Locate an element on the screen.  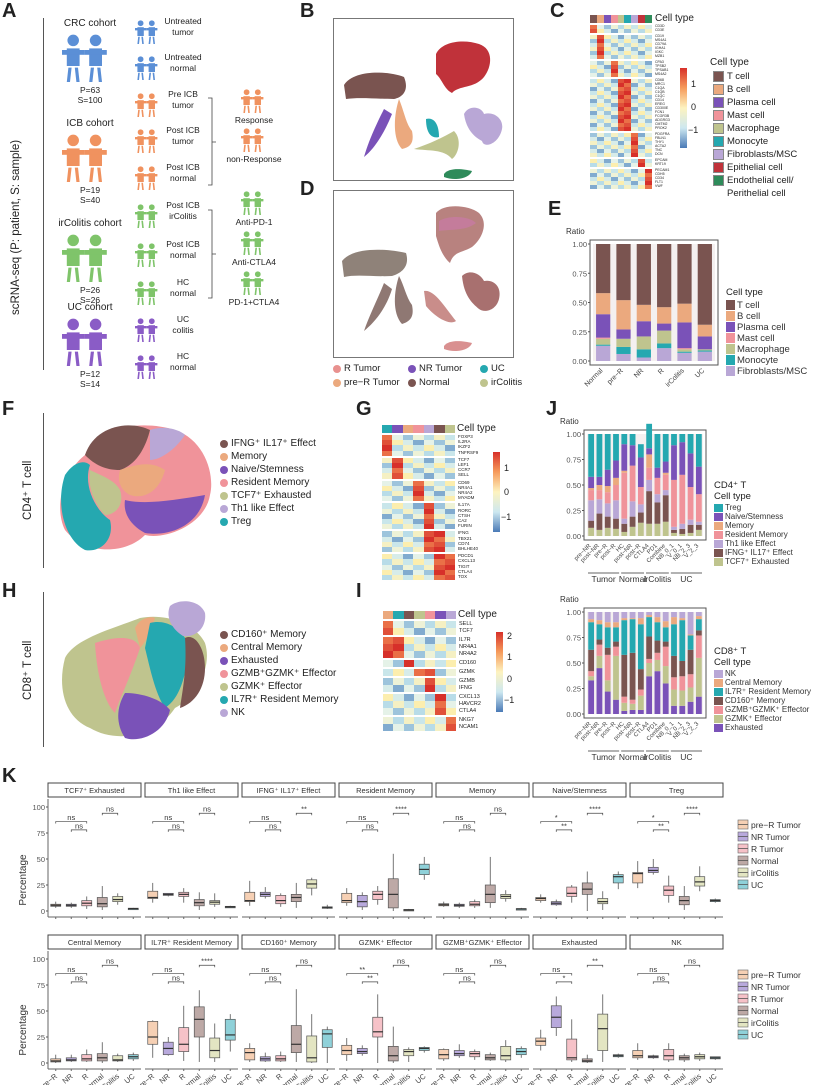
x-tick-label: R is located at coordinates (661, 371).